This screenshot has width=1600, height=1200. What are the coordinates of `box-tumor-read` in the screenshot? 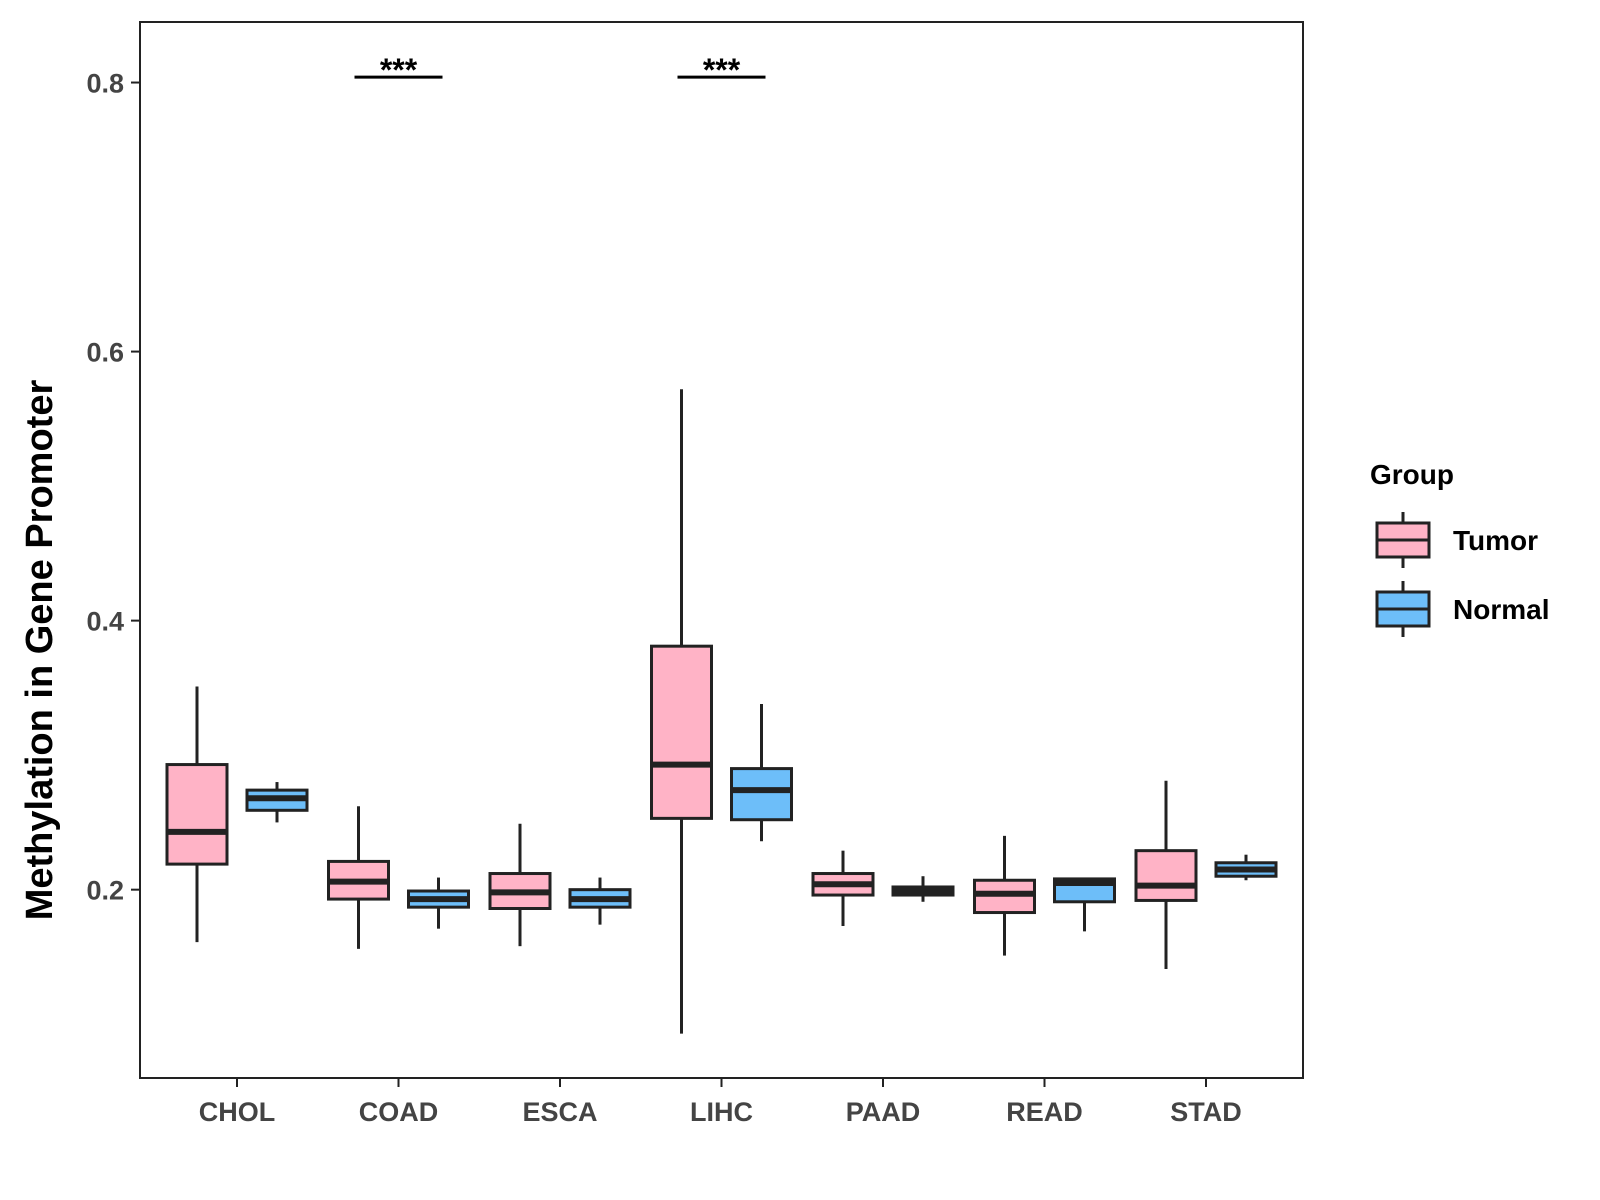 It's located at (1004, 895).